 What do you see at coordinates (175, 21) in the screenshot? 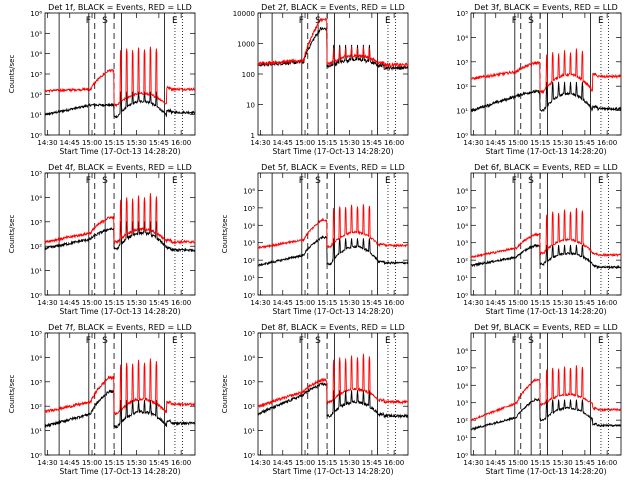
I see `marker-label: E` at bounding box center [175, 21].